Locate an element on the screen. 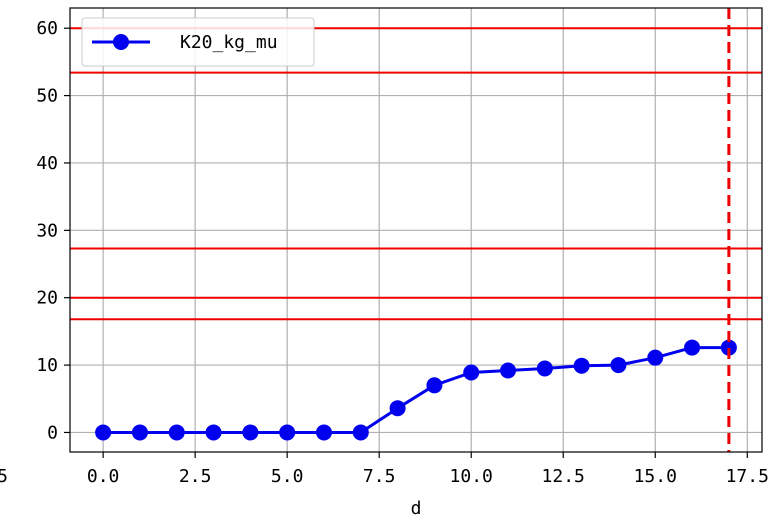 The width and height of the screenshot is (775, 522). x-tick-label: 7.5 is located at coordinates (379, 476).